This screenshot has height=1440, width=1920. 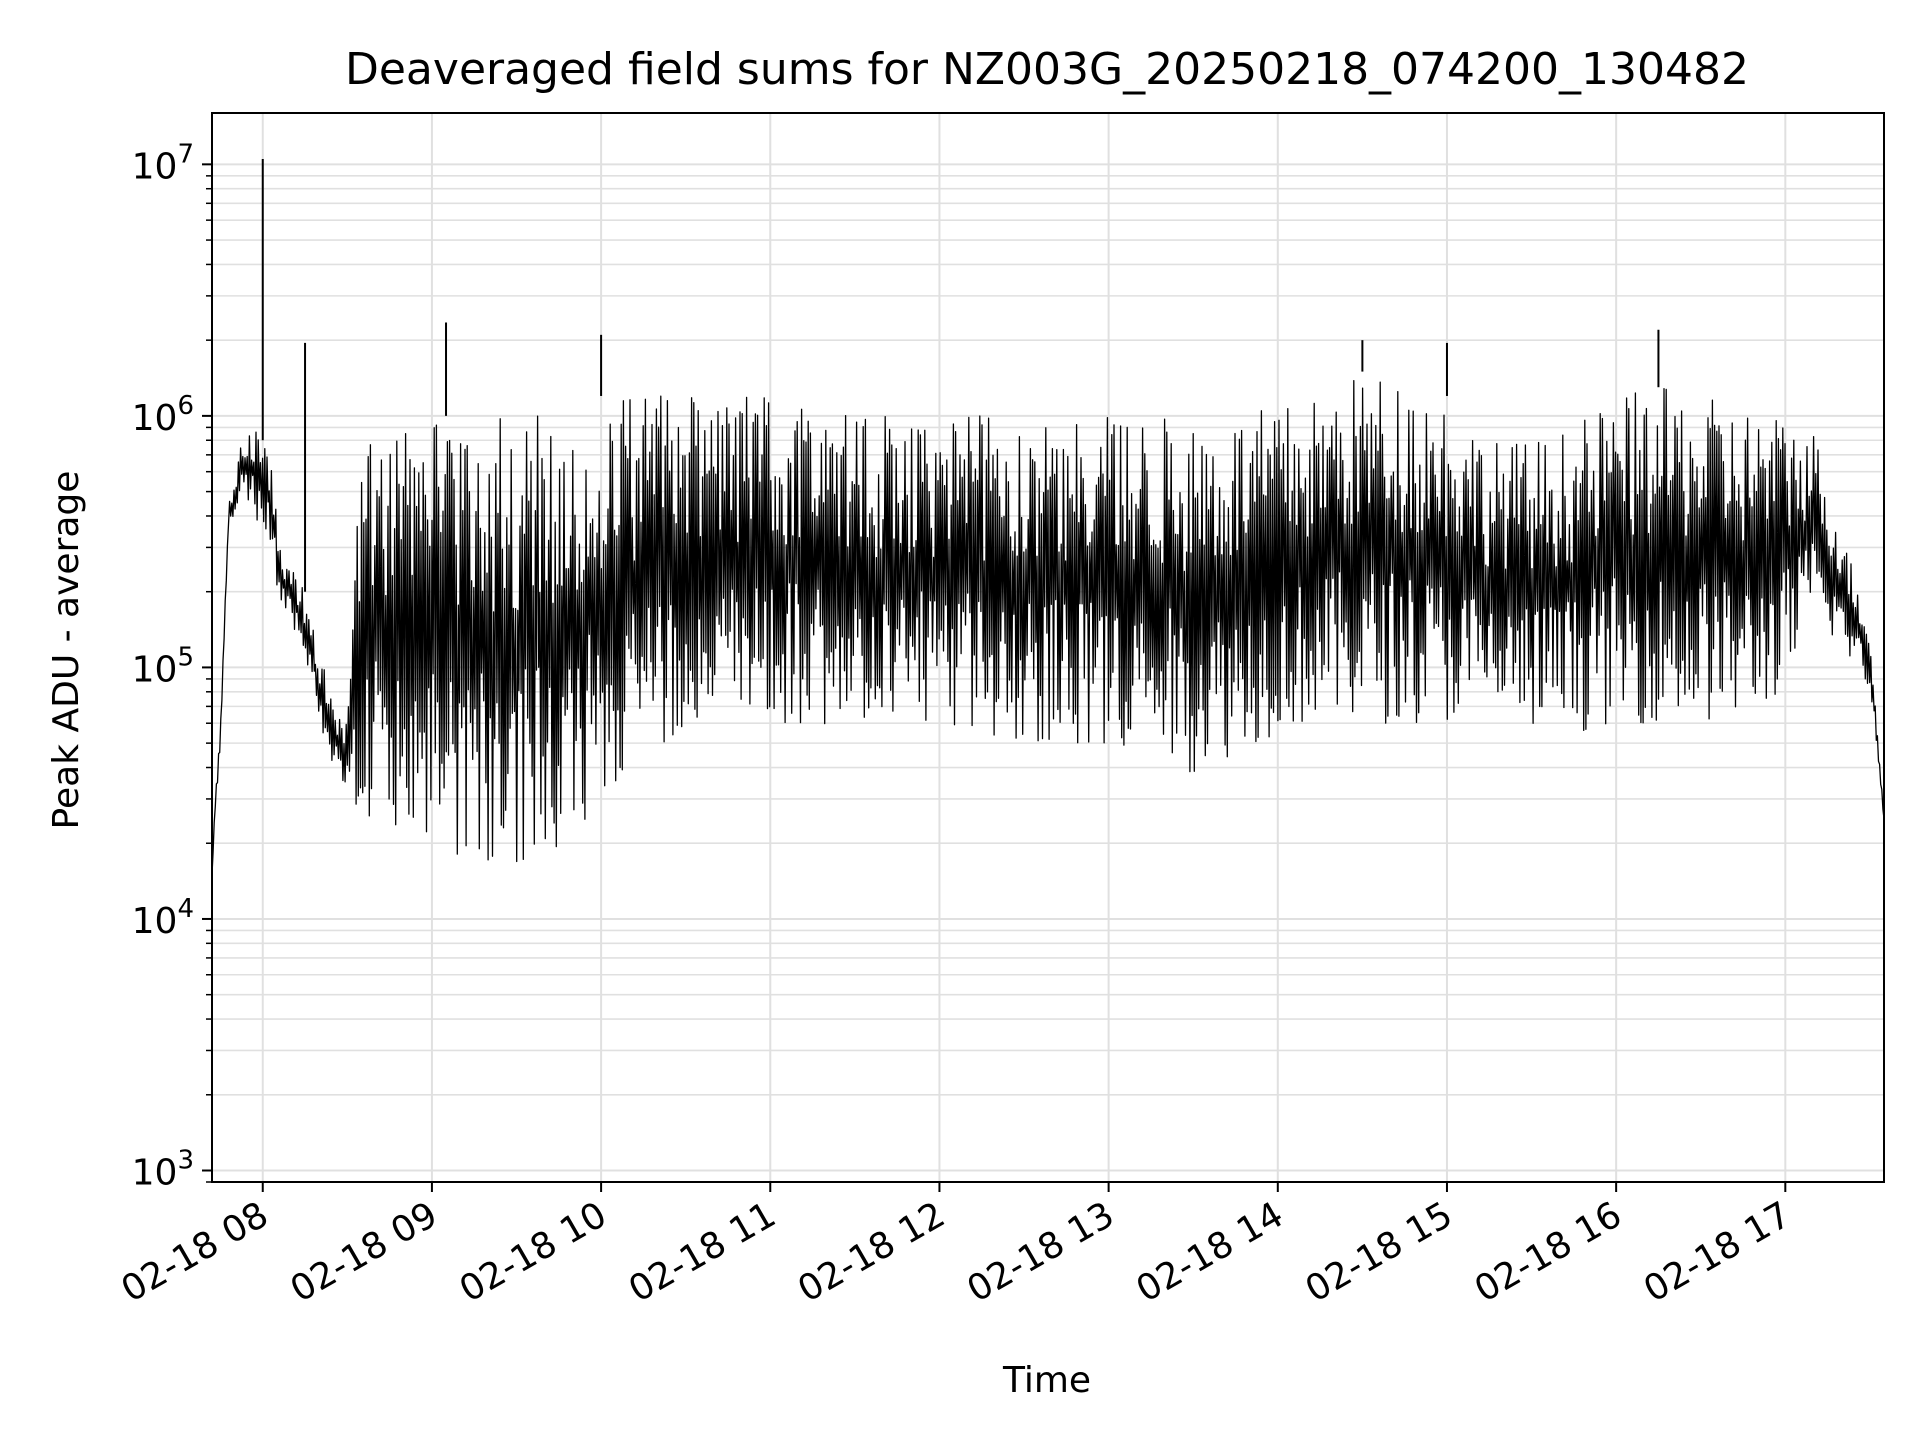 I want to click on y-tick-label: 10⁴, so click(x=163, y=918).